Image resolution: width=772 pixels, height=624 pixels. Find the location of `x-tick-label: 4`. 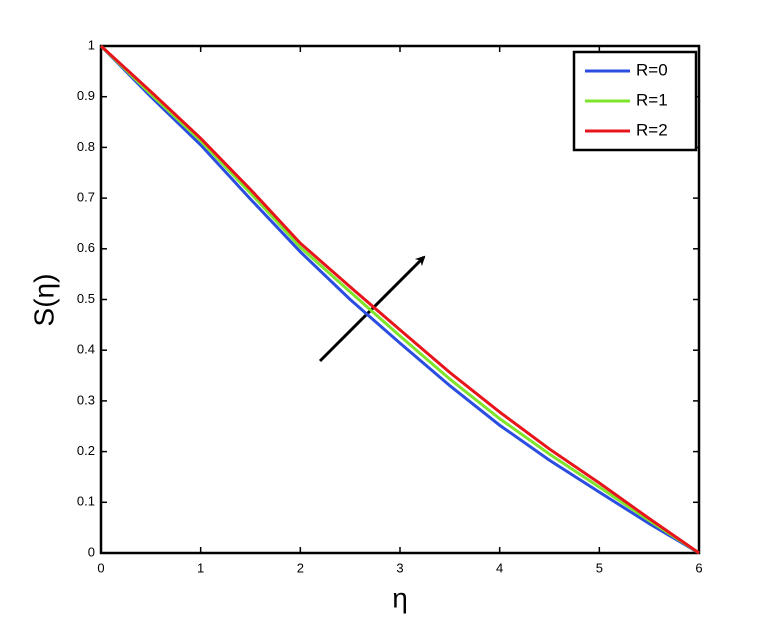

x-tick-label: 4 is located at coordinates (499, 567).